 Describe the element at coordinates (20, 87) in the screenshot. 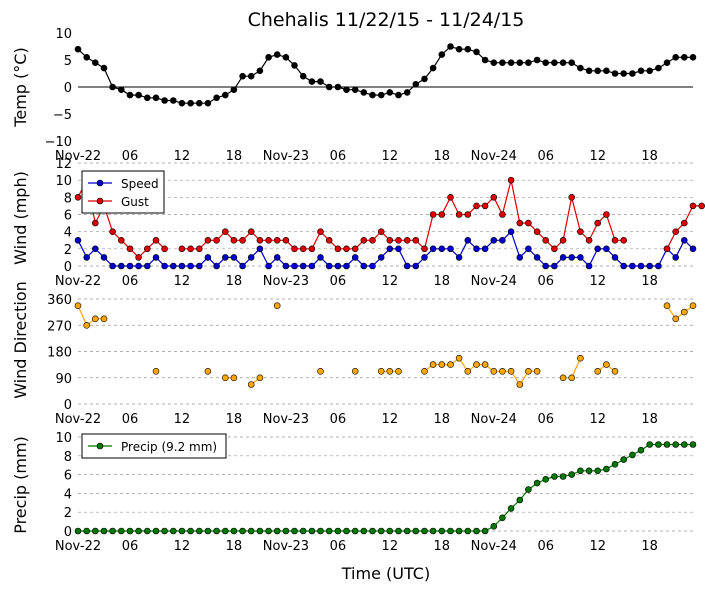

I see `y-axis-label: Temp (°C)` at that location.